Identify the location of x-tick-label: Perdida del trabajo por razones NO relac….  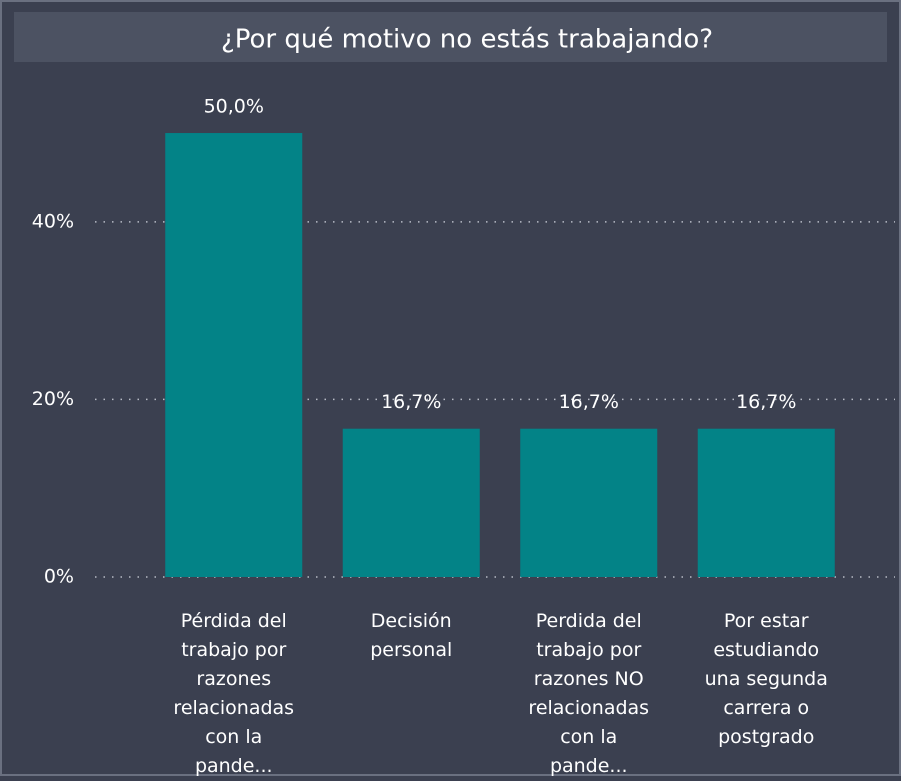
(589, 693).